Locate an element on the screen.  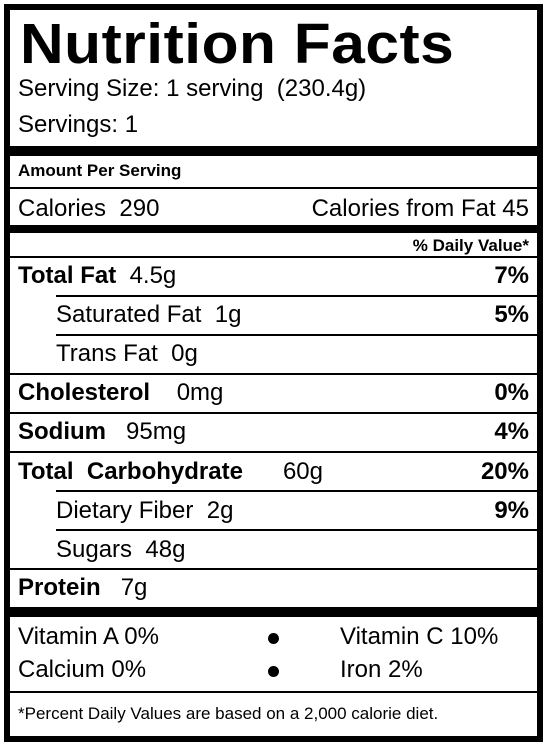
nutrient-label: Saturated Fat is located at coordinates (129, 314).